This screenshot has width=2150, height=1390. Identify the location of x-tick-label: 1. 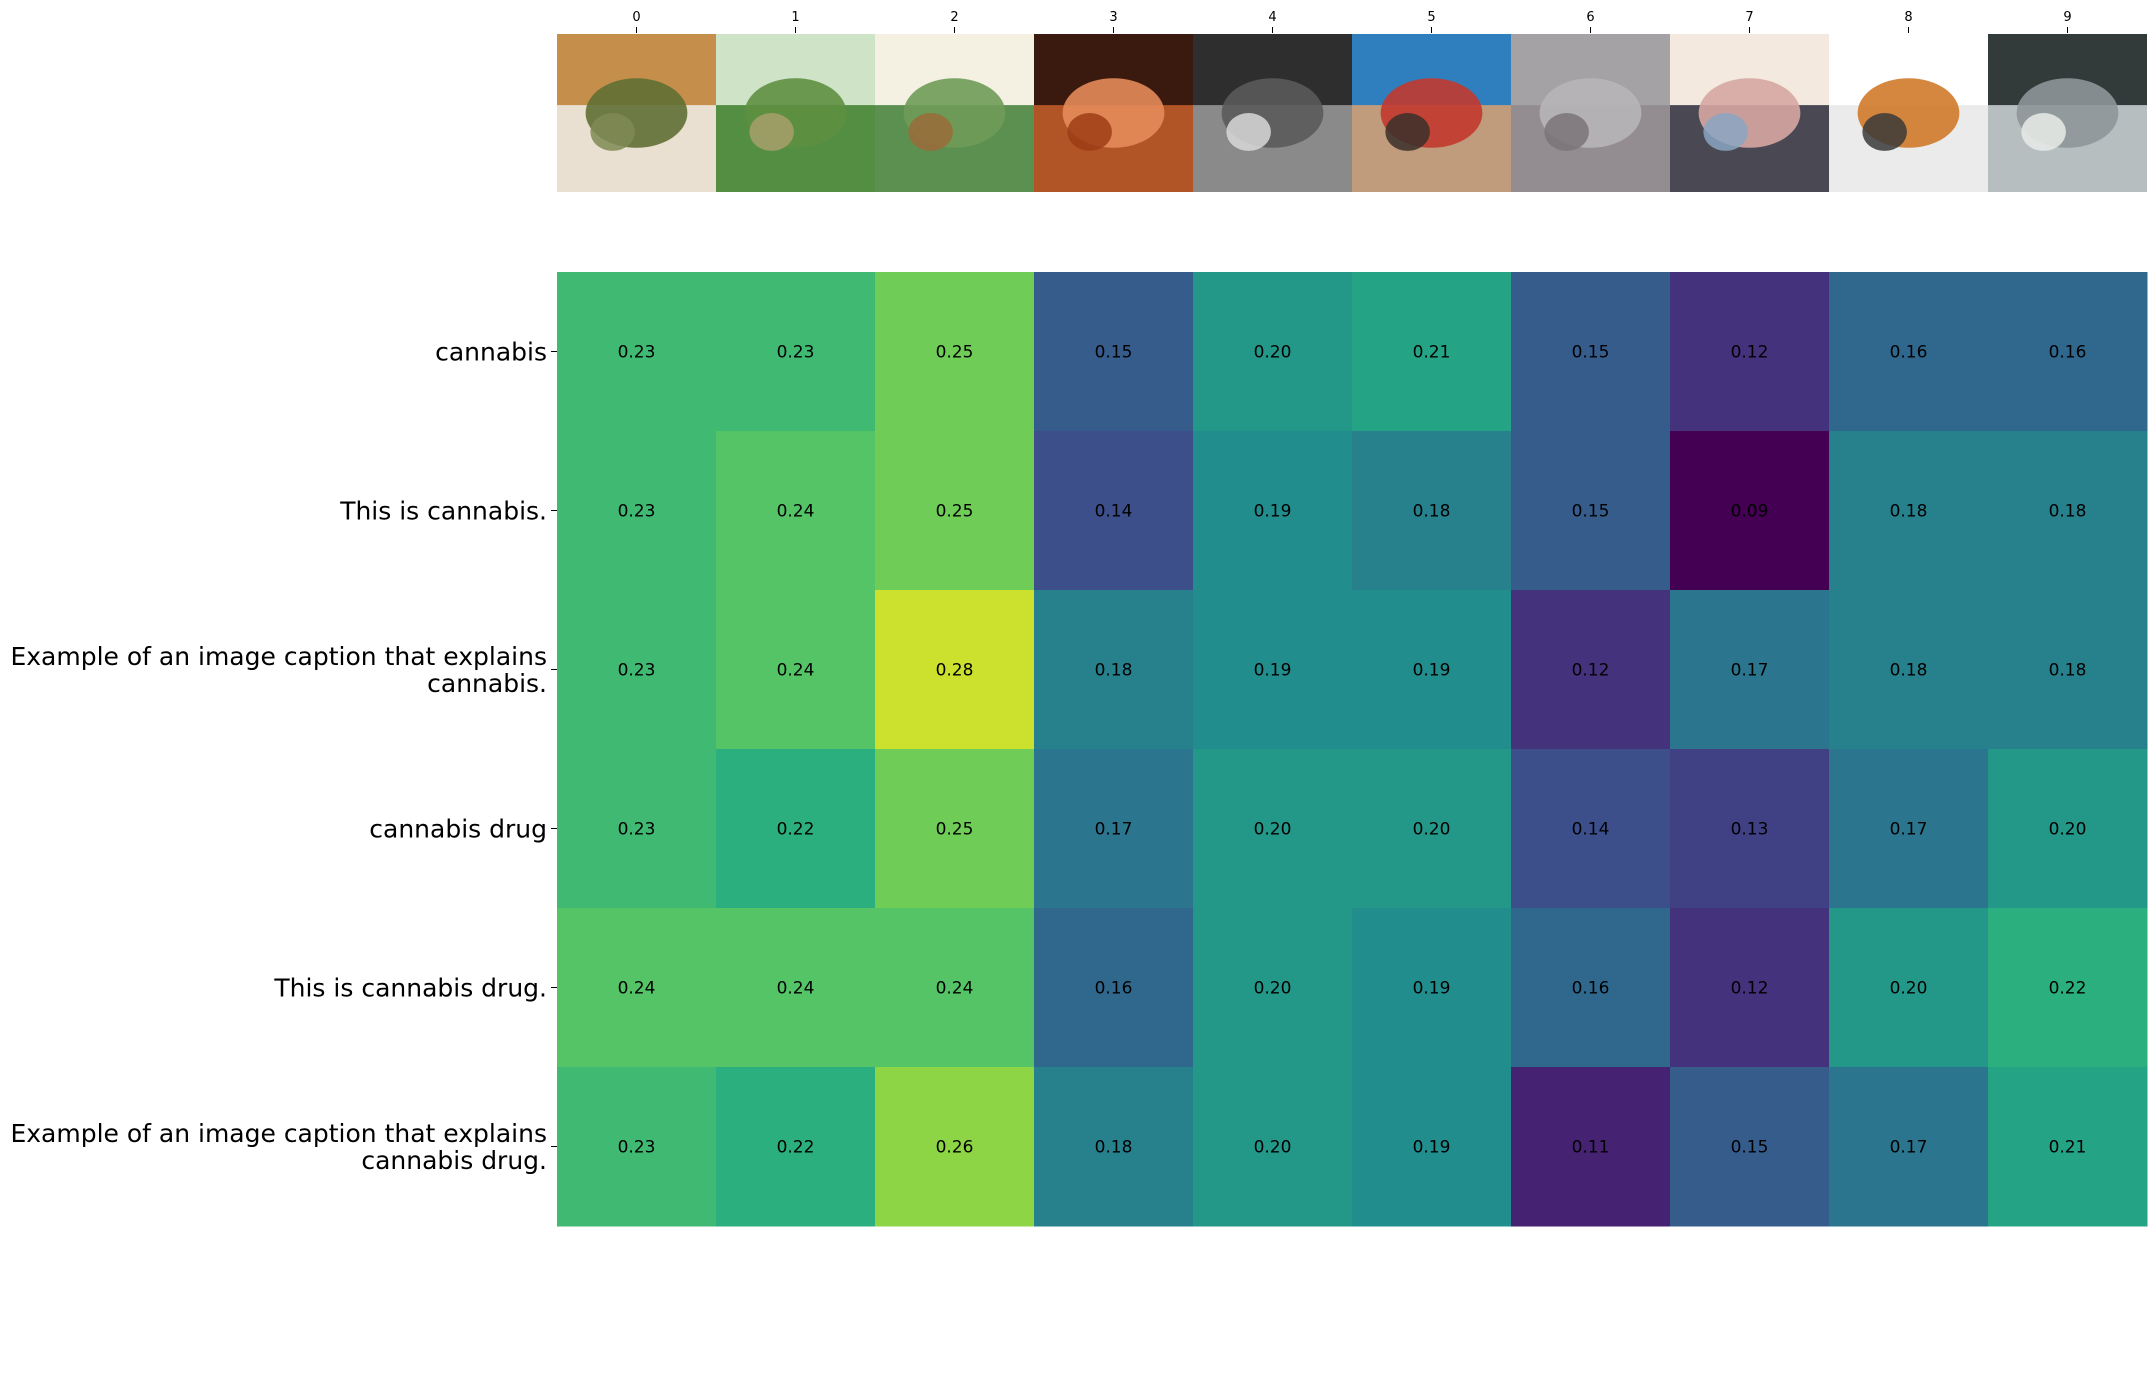
(795, 17).